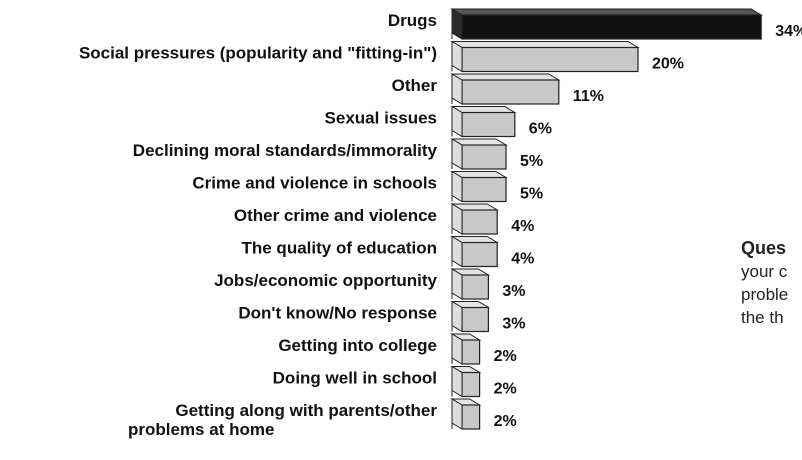  Describe the element at coordinates (355, 378) in the screenshot. I see `category-label: Doing well in school` at that location.